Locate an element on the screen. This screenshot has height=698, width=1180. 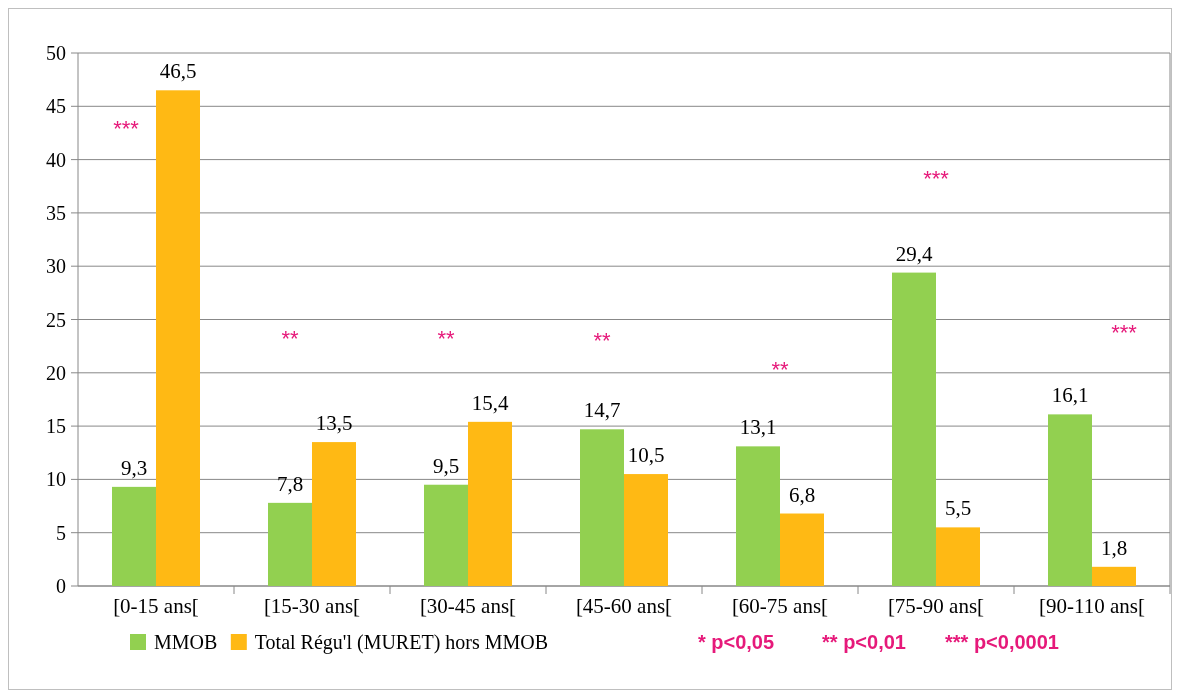
y-tick-label: 15 is located at coordinates (56, 426).